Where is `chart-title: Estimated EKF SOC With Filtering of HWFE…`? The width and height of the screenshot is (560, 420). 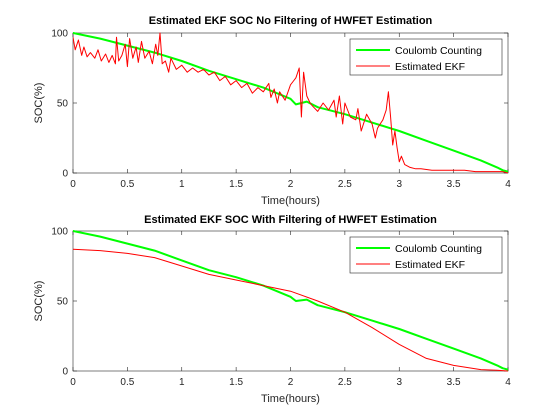
chart-title: Estimated EKF SOC With Filtering of HWFE… is located at coordinates (290, 220).